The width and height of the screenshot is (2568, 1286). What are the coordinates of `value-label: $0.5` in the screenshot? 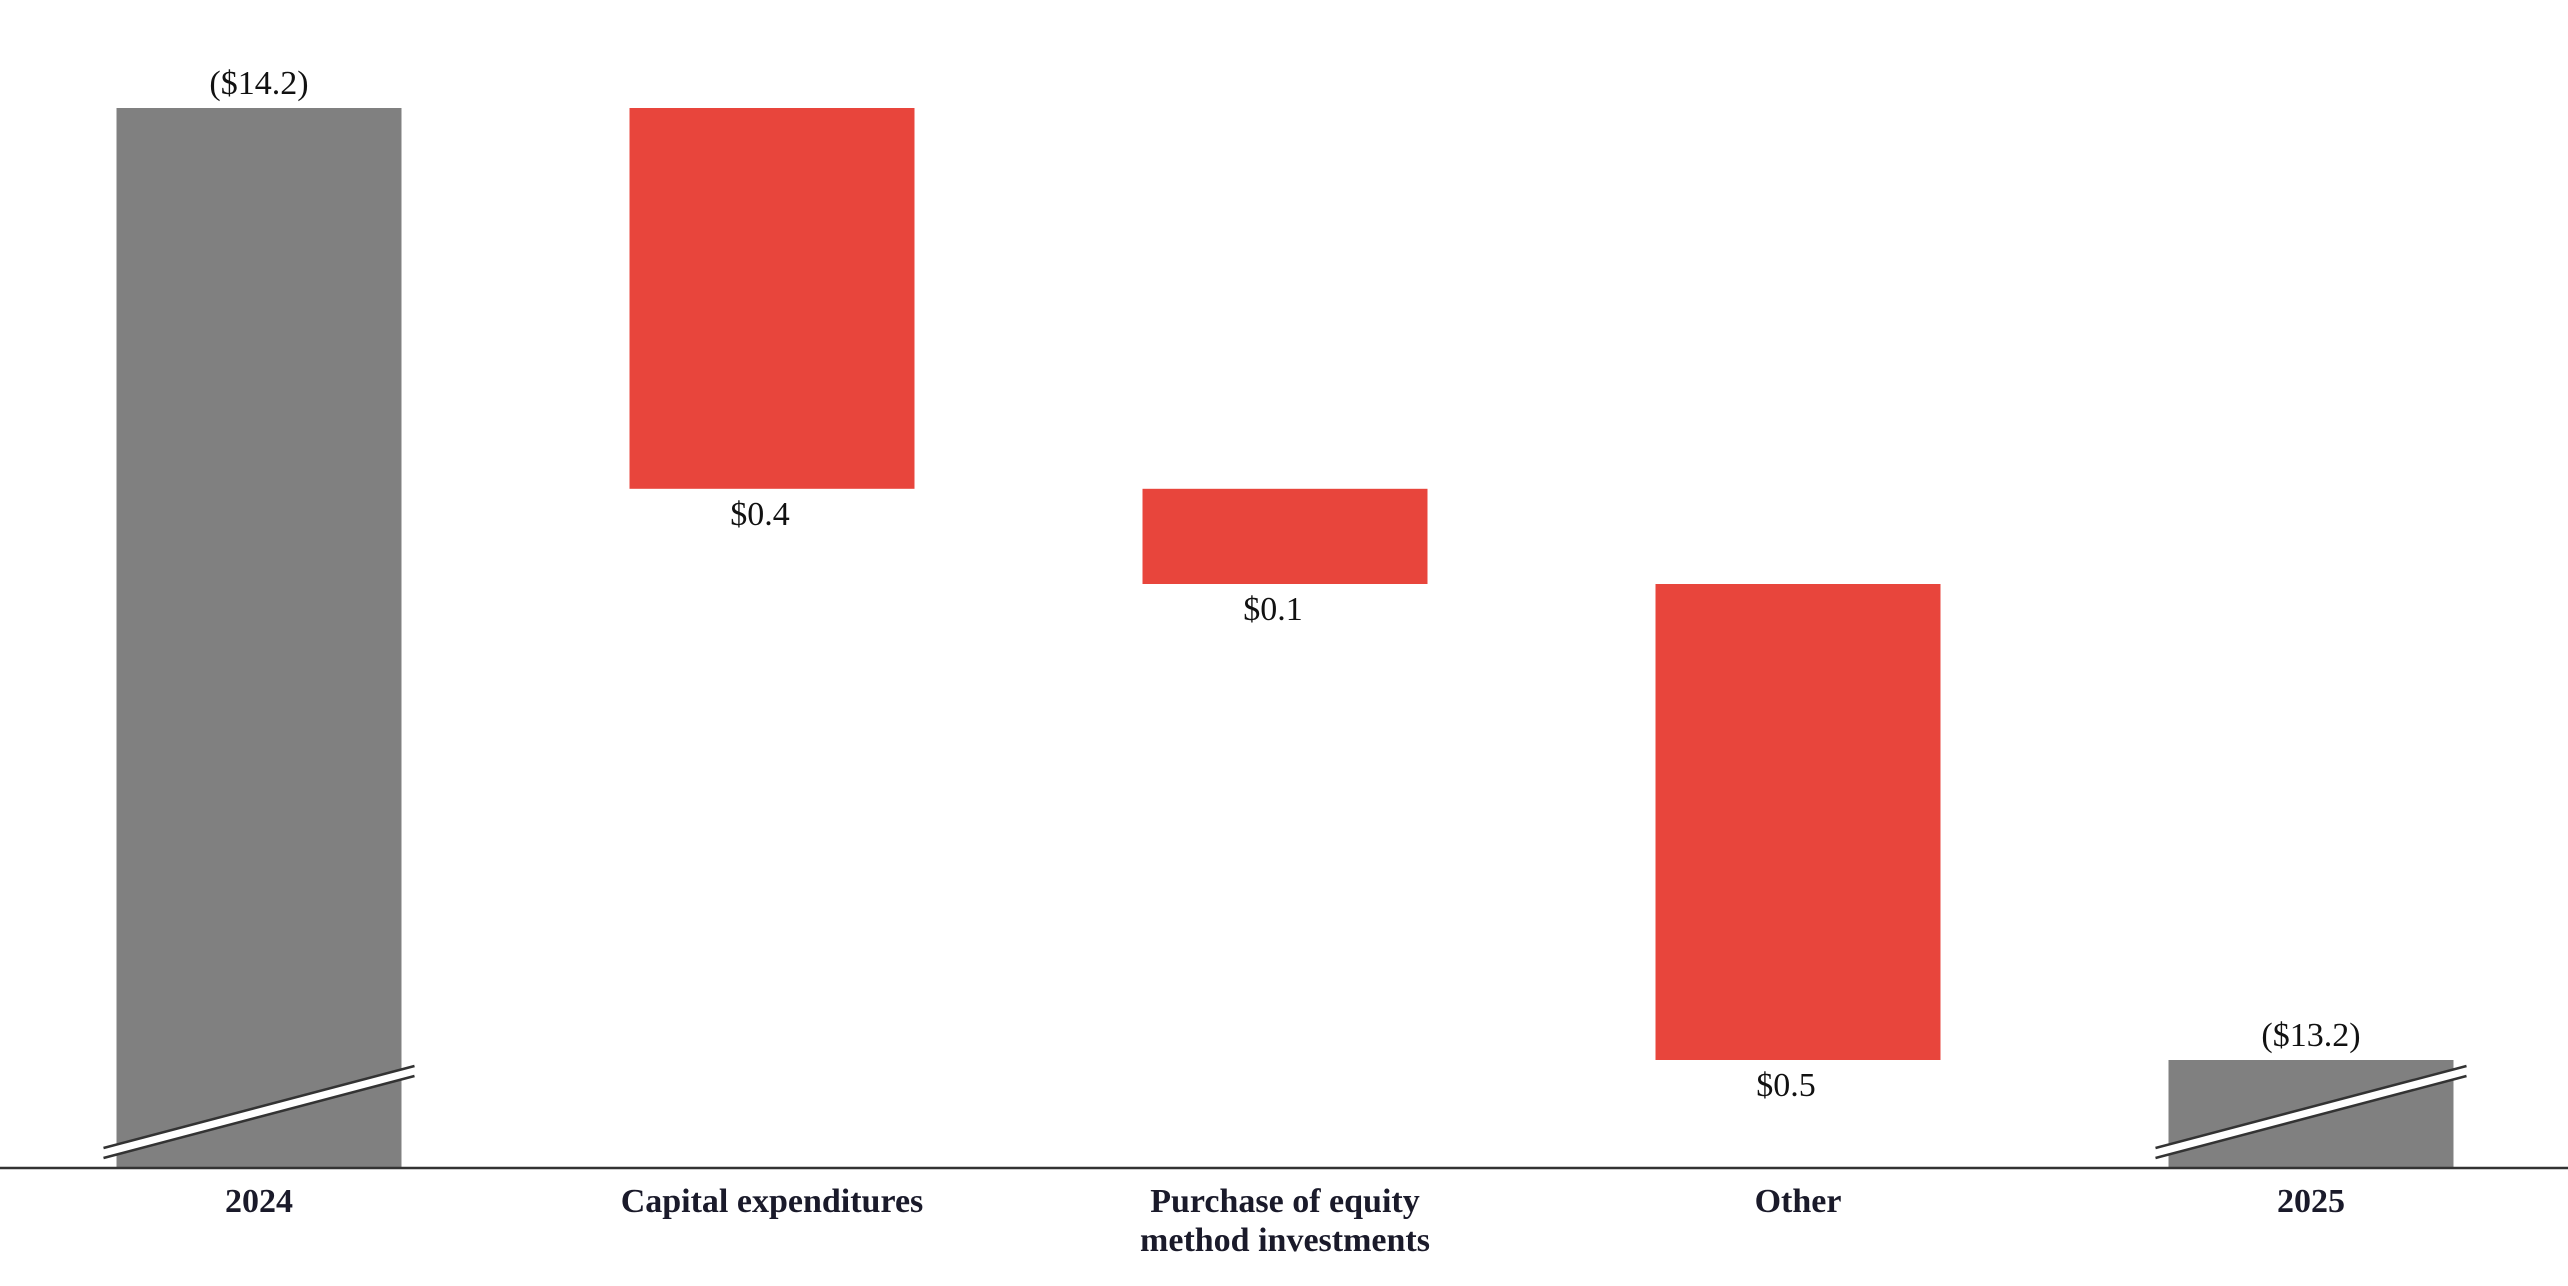 It's located at (1786, 1085).